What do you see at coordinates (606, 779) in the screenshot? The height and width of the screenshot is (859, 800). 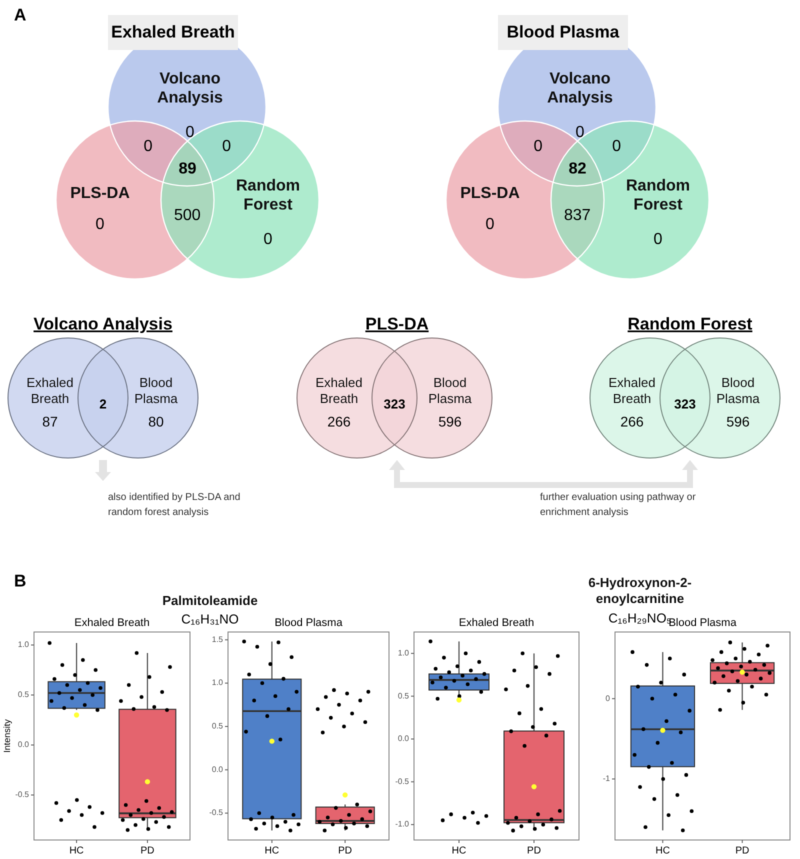 I see `y-tick-label: -1` at bounding box center [606, 779].